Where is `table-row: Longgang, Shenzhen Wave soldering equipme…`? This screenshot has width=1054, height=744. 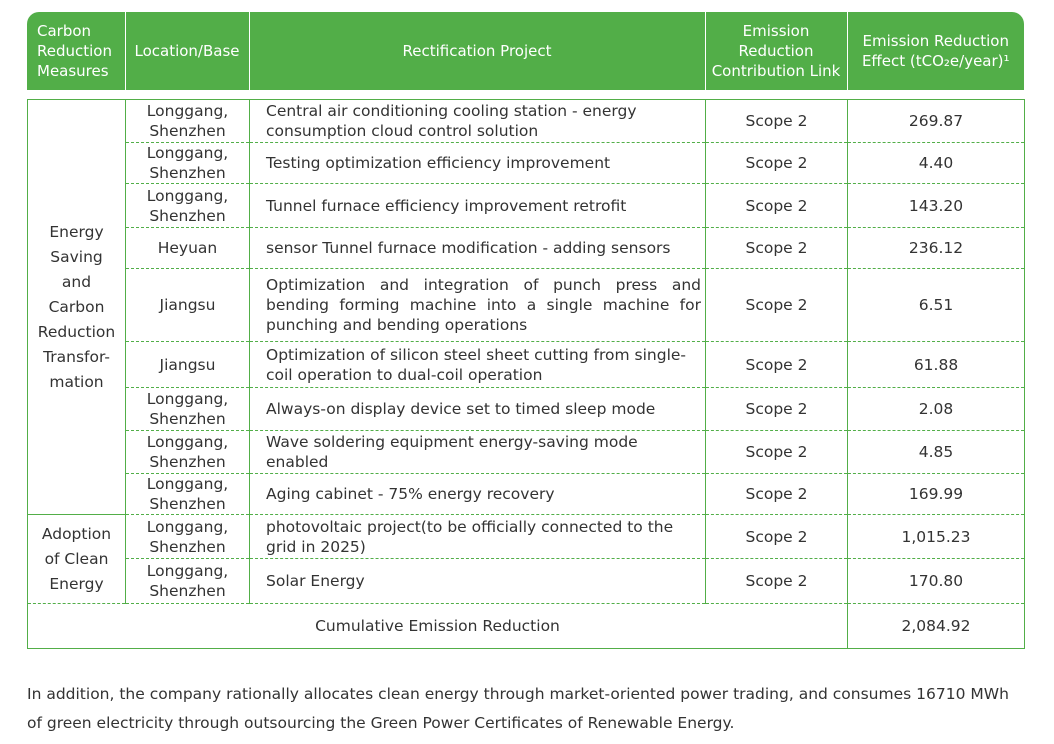 table-row: Longgang, Shenzhen Wave soldering equipme… is located at coordinates (526, 452).